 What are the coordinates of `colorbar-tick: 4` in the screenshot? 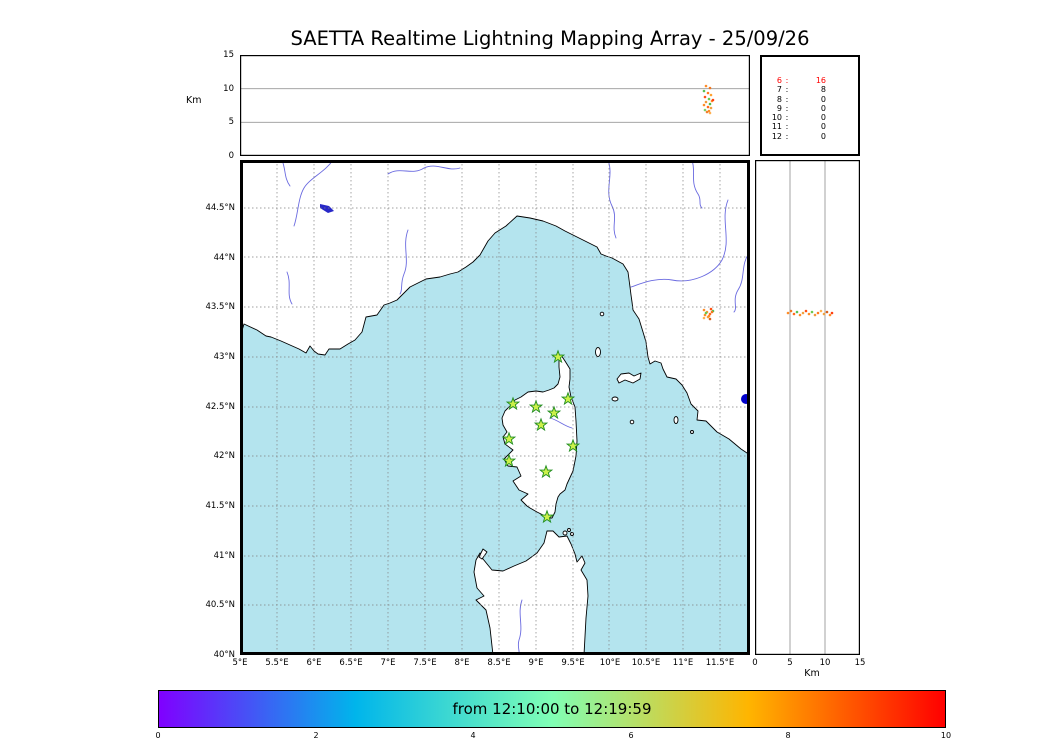 It's located at (473, 735).